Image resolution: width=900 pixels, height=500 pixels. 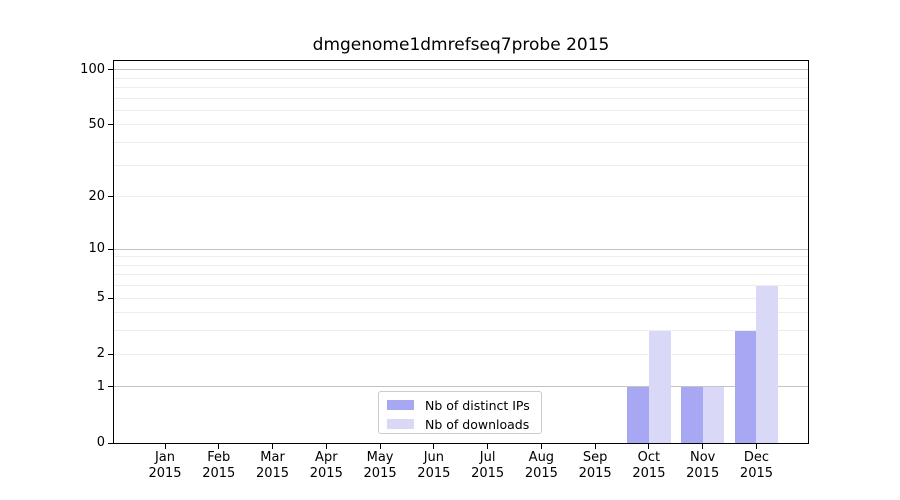 I want to click on x-tick-mark-sep, so click(x=595, y=446).